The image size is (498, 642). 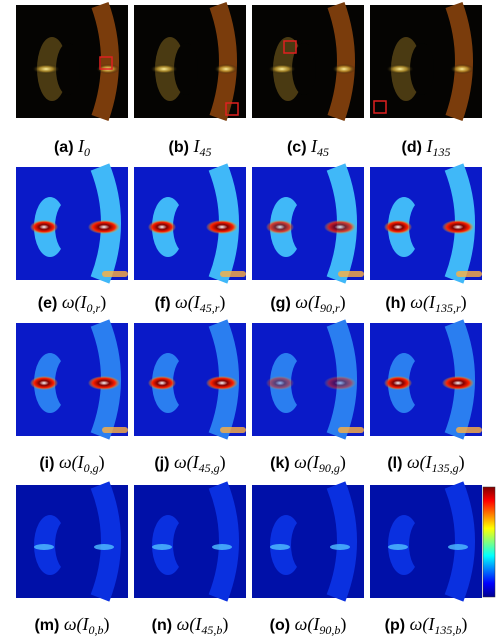 I want to click on caption: (m) ω(I0,b), so click(x=71, y=625).